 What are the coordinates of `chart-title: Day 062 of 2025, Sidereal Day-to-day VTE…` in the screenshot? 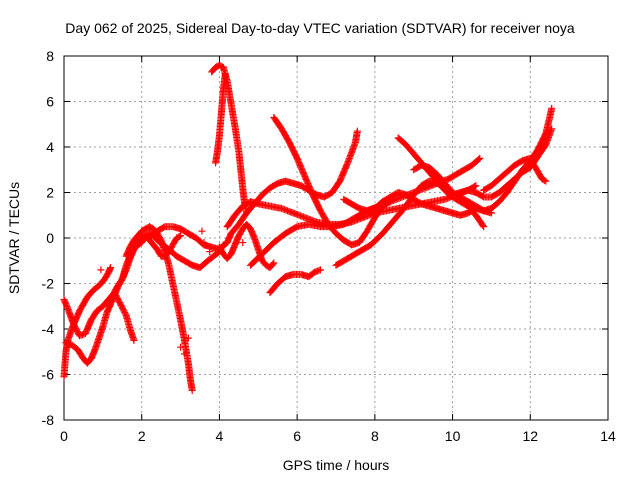 It's located at (320, 28).